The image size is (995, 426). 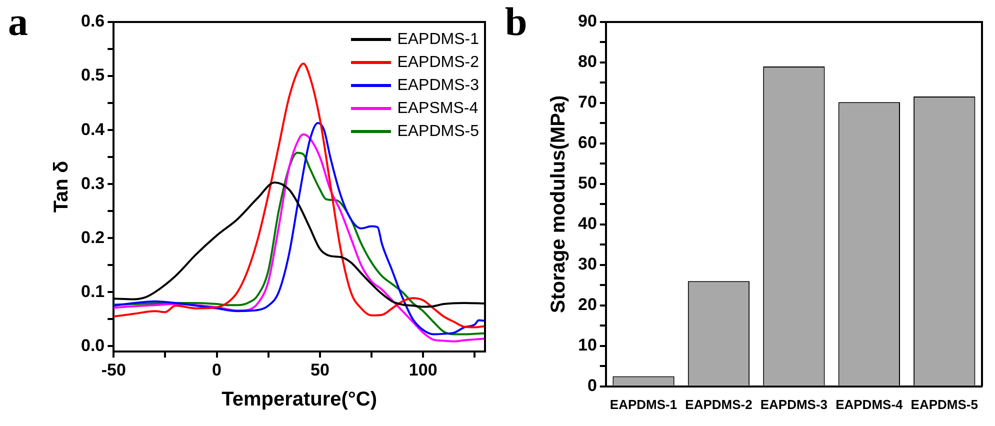 What do you see at coordinates (61, 186) in the screenshot?
I see `y-axis-title: Tan δ` at bounding box center [61, 186].